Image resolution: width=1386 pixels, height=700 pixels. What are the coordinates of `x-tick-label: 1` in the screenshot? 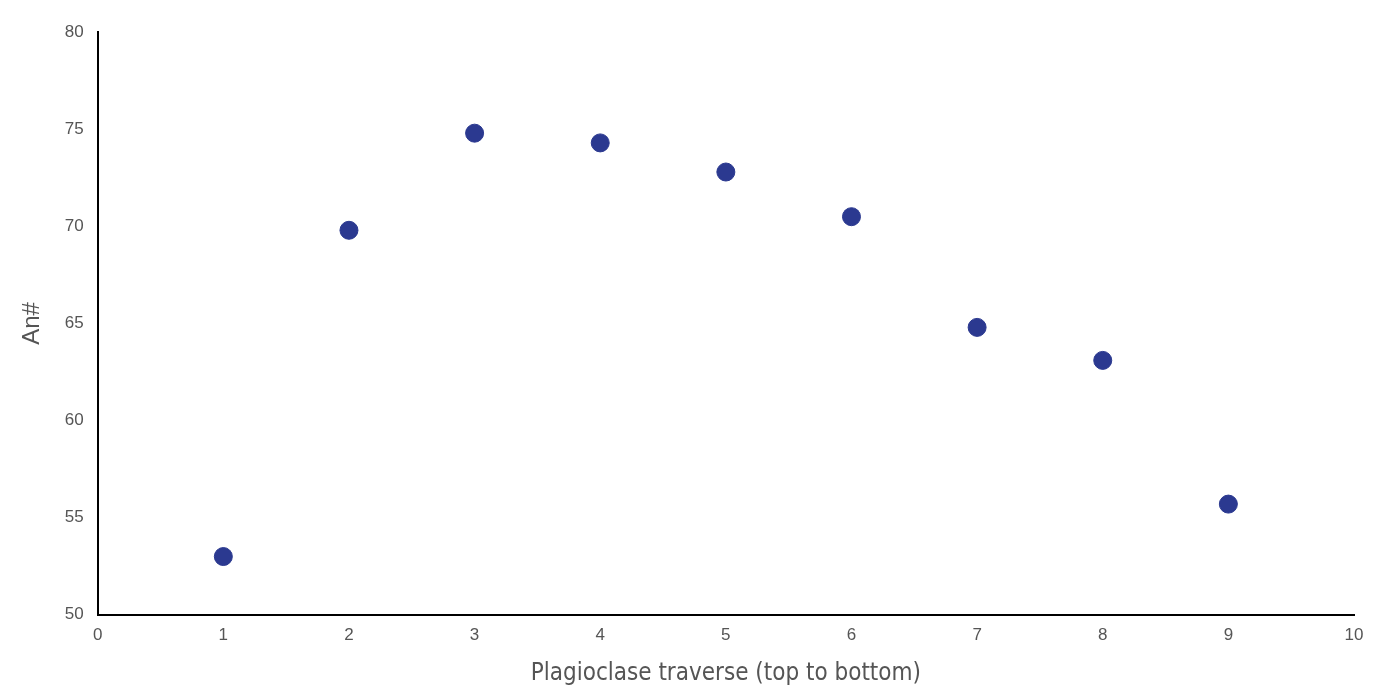 It's located at (223, 634).